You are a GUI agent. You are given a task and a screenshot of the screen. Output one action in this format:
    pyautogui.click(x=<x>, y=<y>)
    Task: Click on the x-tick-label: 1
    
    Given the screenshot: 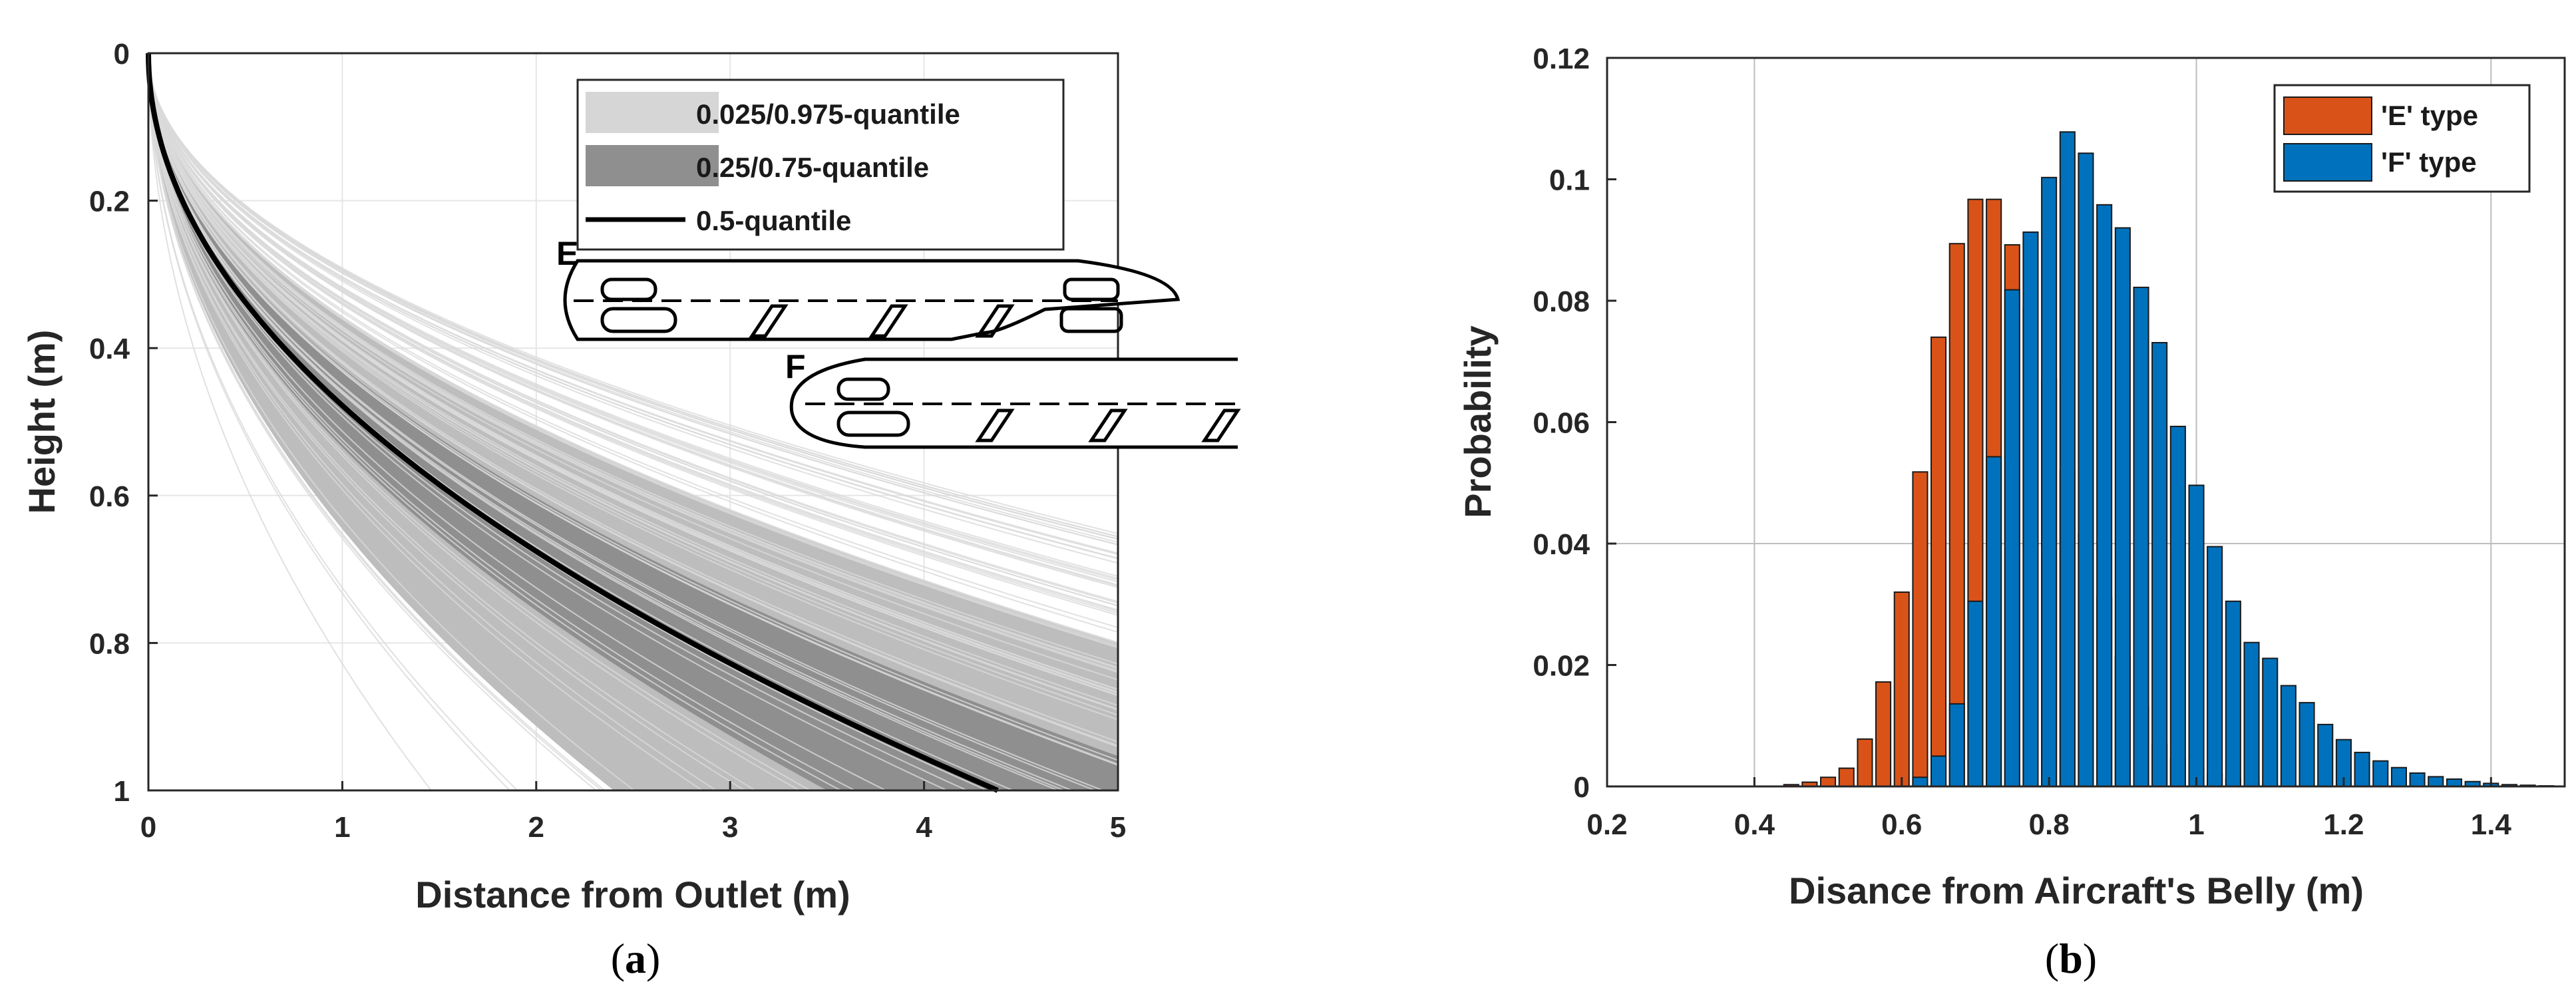 What is the action you would take?
    pyautogui.click(x=342, y=827)
    